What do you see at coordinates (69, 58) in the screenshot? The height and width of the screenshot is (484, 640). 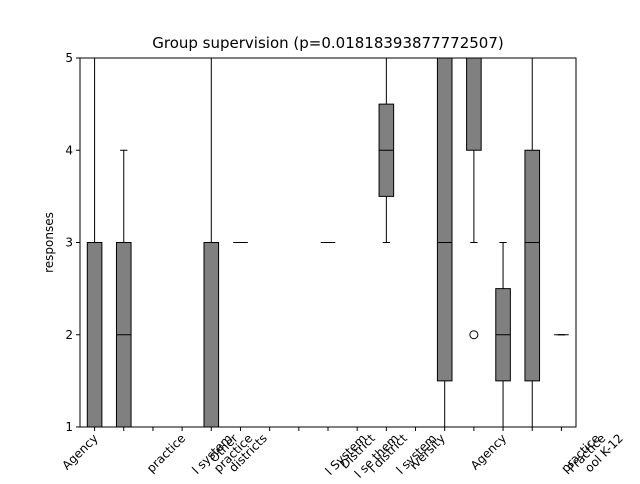 I see `y-tick-label-5: 5` at bounding box center [69, 58].